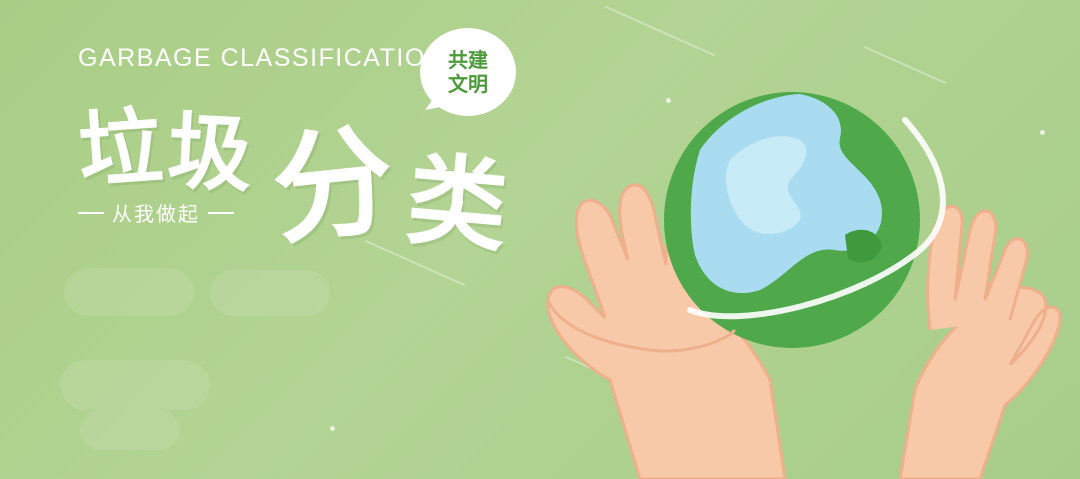 The width and height of the screenshot is (1080, 479). I want to click on globe-land-patch, so click(863, 246).